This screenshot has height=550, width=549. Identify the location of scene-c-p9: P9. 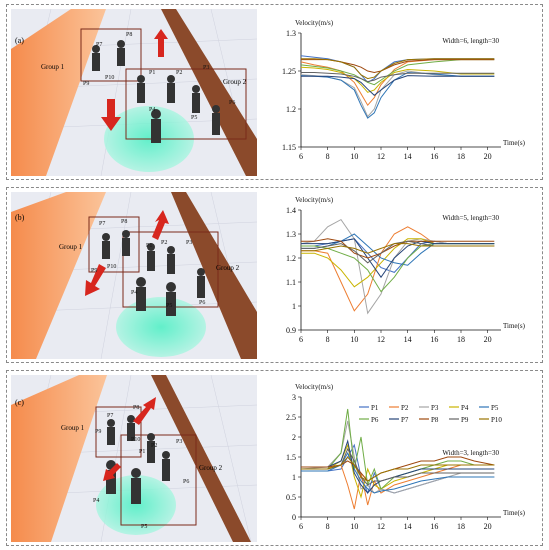
(98, 432).